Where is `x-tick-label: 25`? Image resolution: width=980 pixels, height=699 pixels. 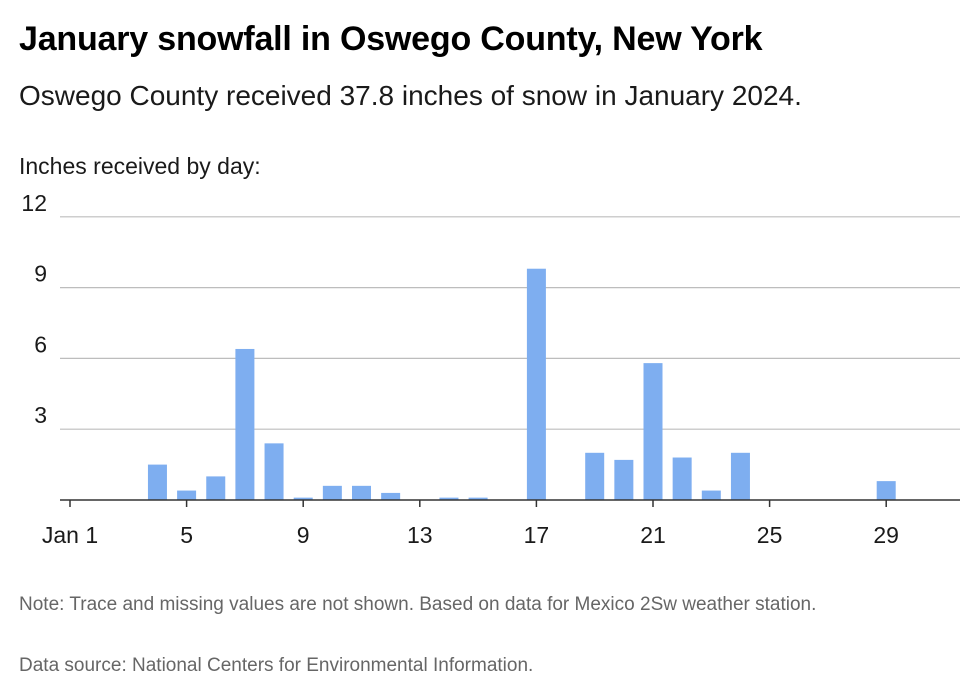 x-tick-label: 25 is located at coordinates (770, 535).